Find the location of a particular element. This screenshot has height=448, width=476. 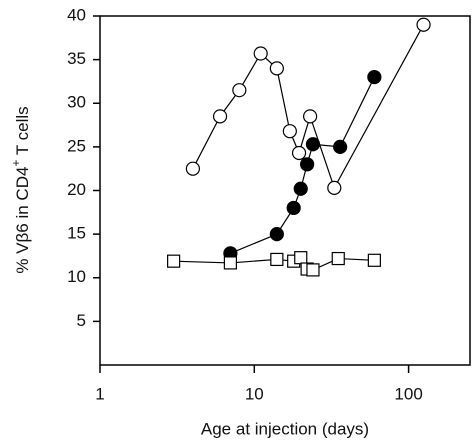

y-tick-label: 40 is located at coordinates (76, 14).